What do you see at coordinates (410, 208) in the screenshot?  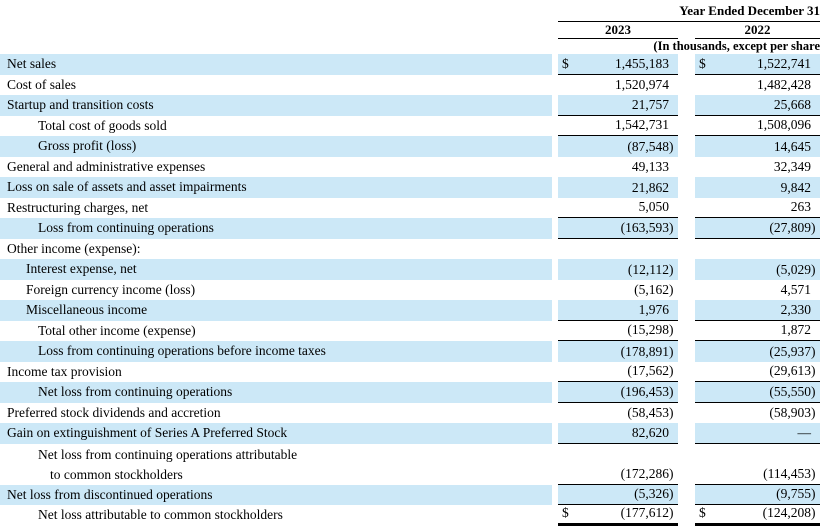 I see `table-row: Restructuring charges, net 5,050 263` at bounding box center [410, 208].